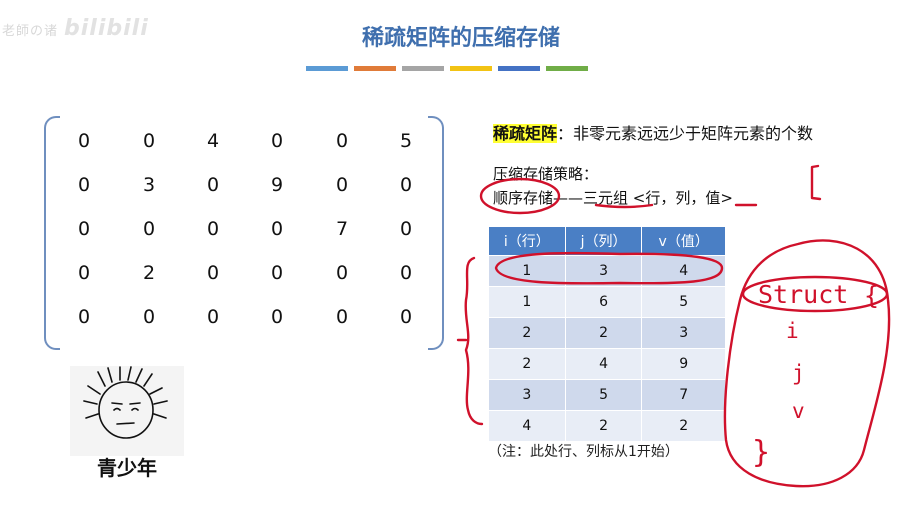 The height and width of the screenshot is (509, 922). What do you see at coordinates (816, 182) in the screenshot?
I see `bracket-mark` at bounding box center [816, 182].